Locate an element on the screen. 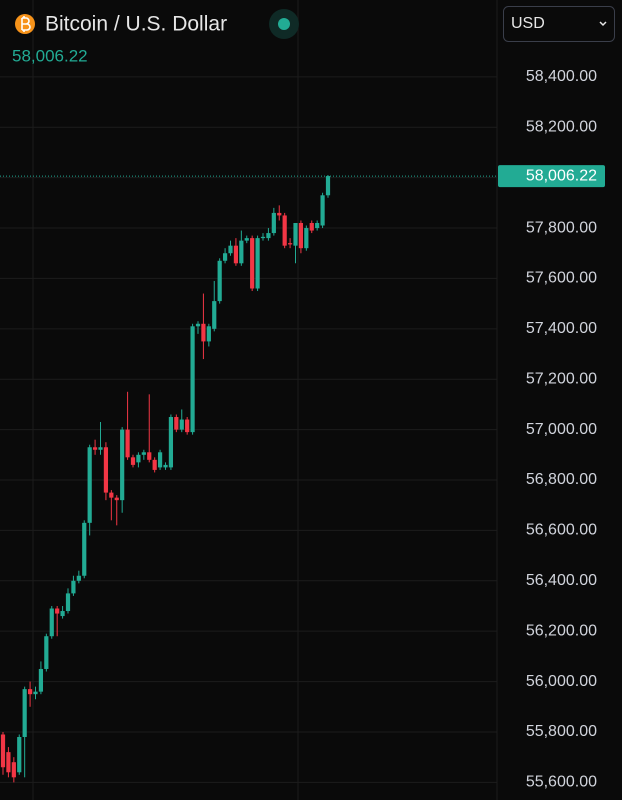 Image resolution: width=622 pixels, height=800 pixels. header-price: 58,006.22 is located at coordinates (50, 55).